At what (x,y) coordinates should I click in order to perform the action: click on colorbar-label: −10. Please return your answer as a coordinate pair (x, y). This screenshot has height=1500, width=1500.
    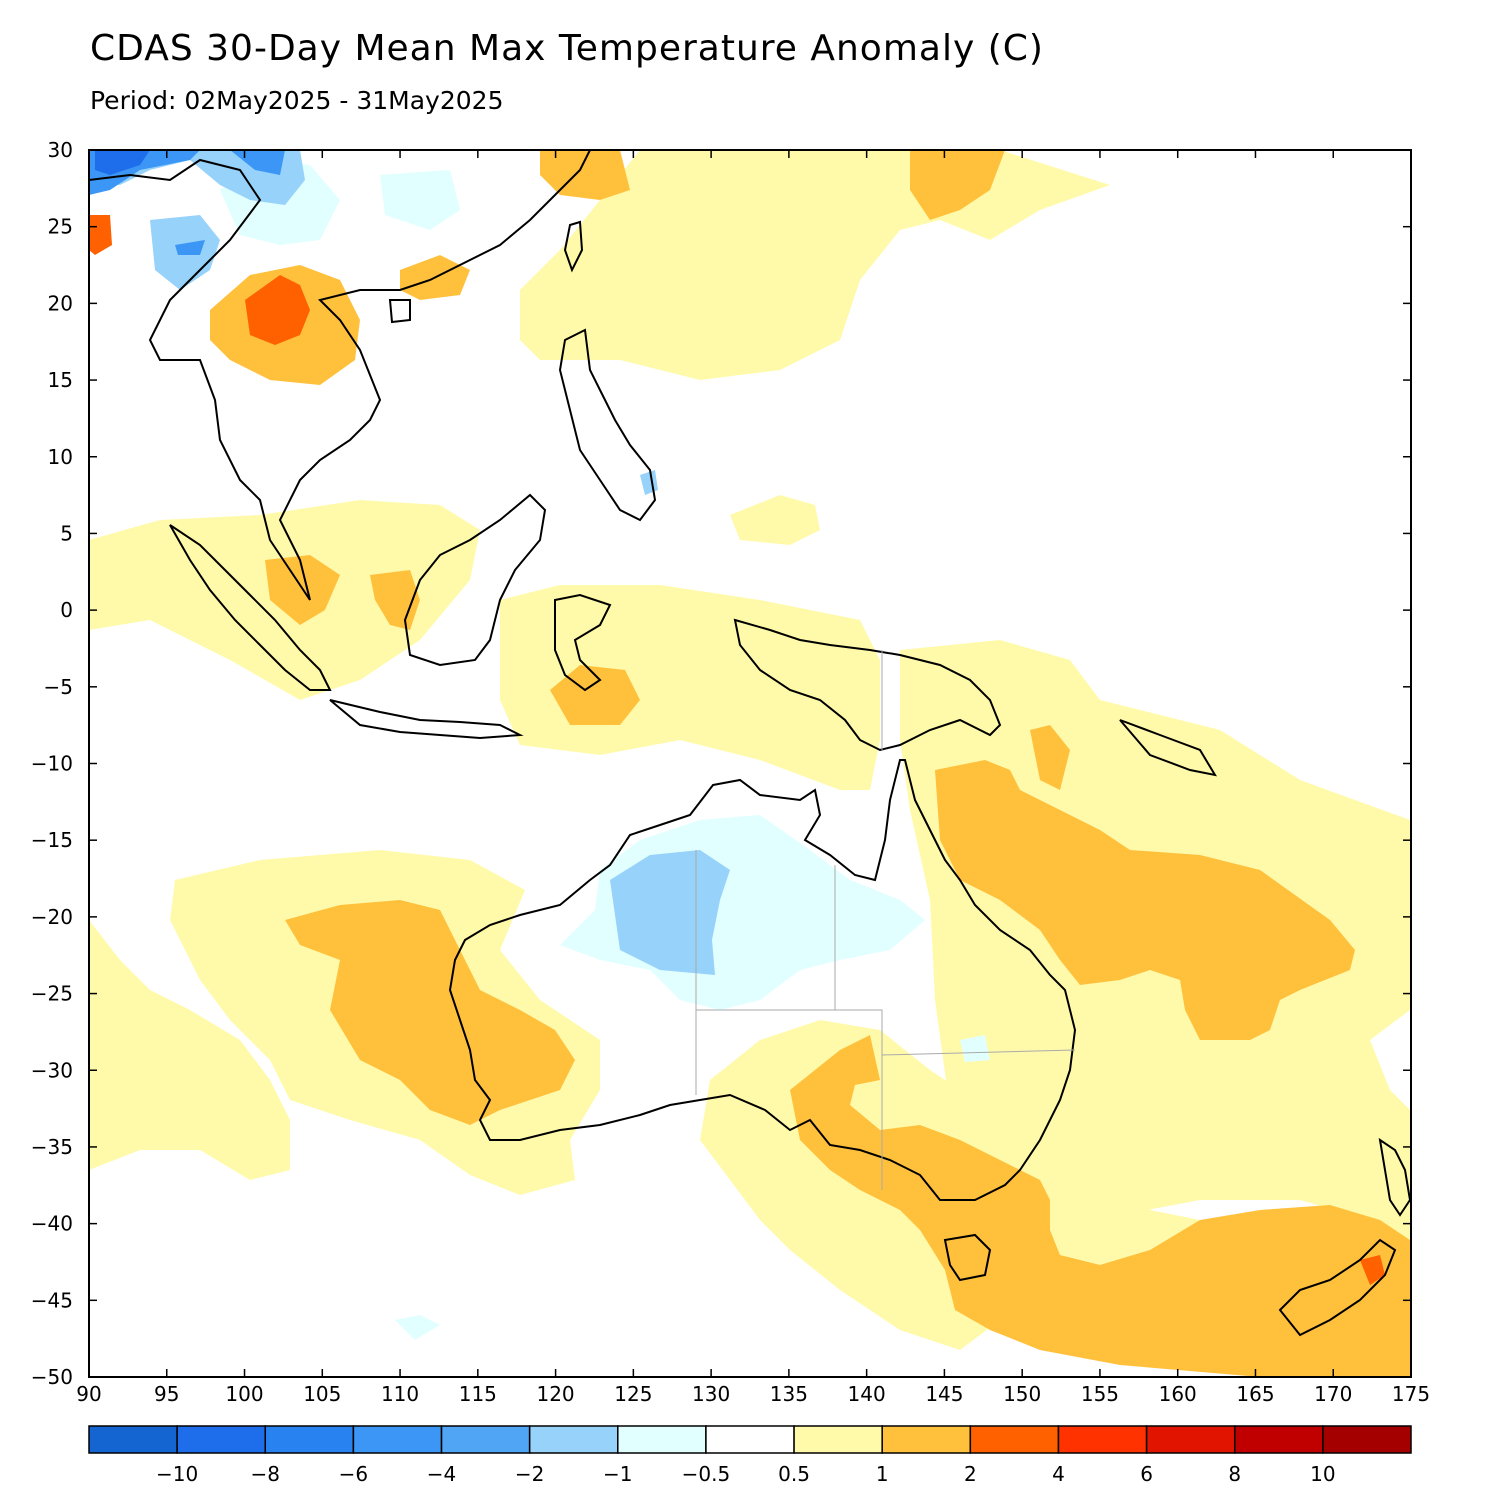
    Looking at the image, I should click on (177, 1474).